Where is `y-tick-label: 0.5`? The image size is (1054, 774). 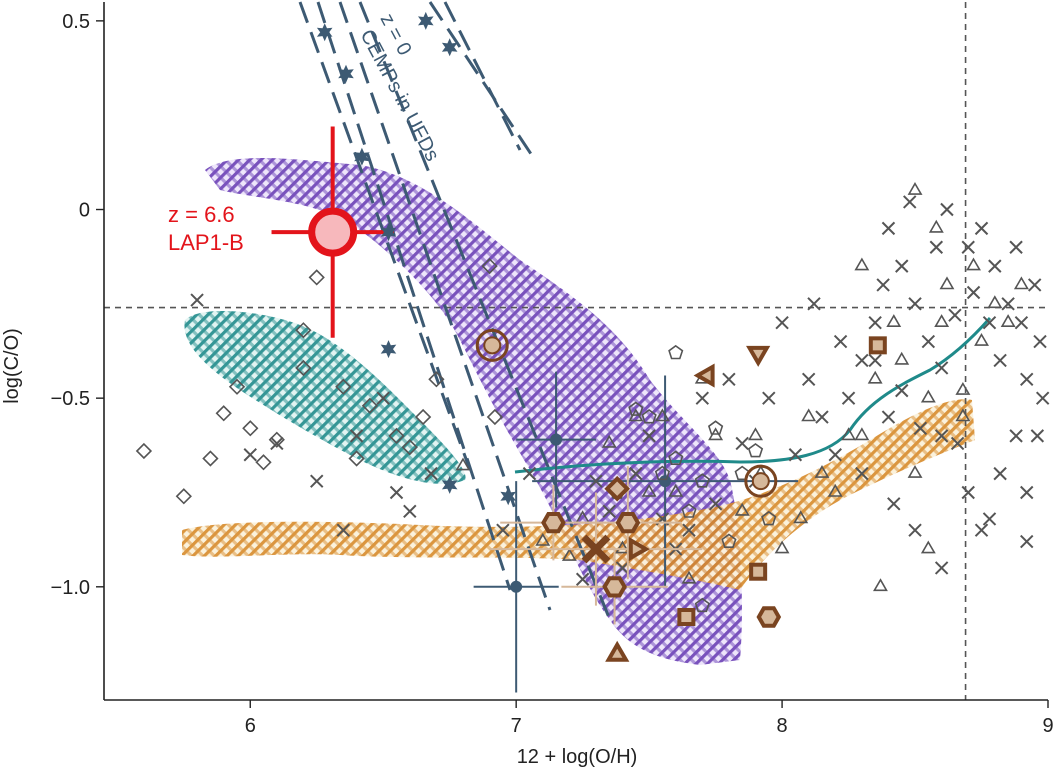 y-tick-label: 0.5 is located at coordinates (76, 22).